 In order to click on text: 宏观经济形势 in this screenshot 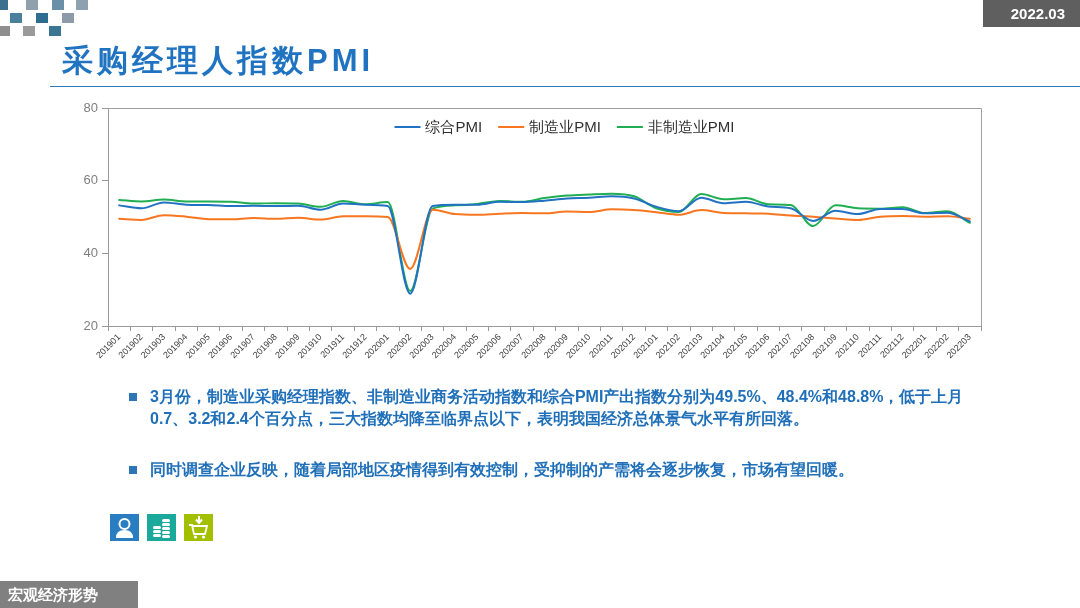, I will do `click(69, 594)`.